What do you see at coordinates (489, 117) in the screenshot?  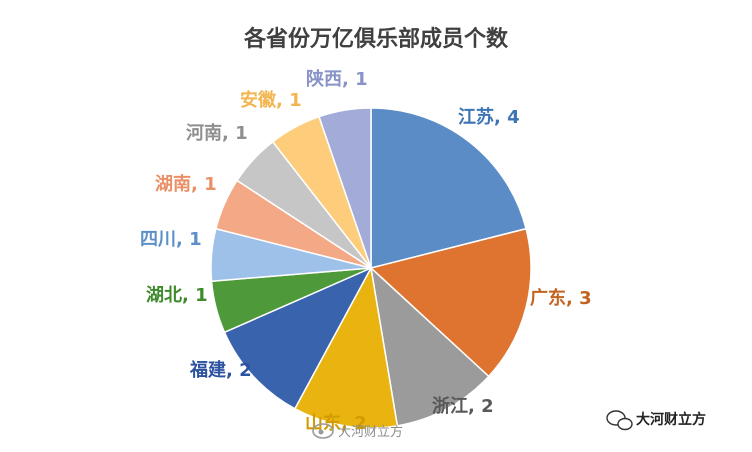 I see `slice-label-1: 江苏, 4` at bounding box center [489, 117].